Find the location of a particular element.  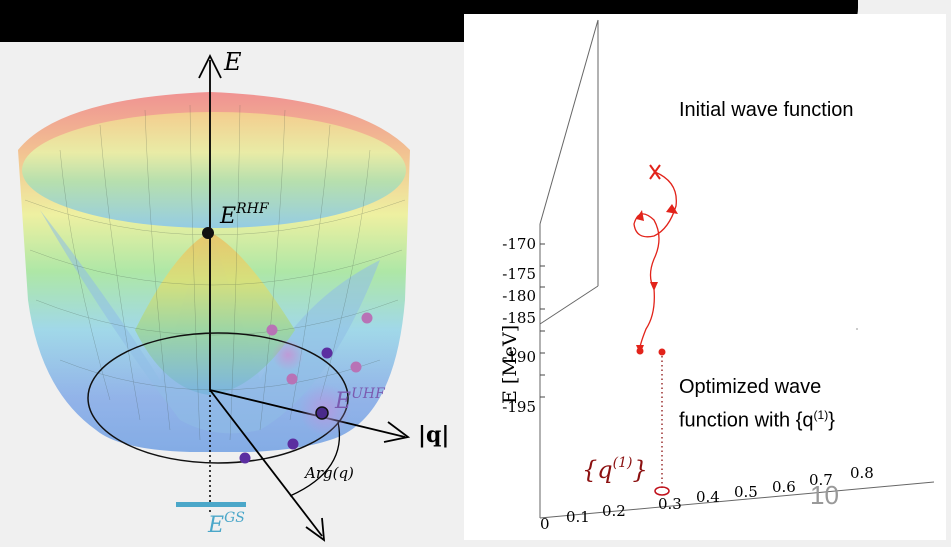

path-arrowheads is located at coordinates (657, 279).